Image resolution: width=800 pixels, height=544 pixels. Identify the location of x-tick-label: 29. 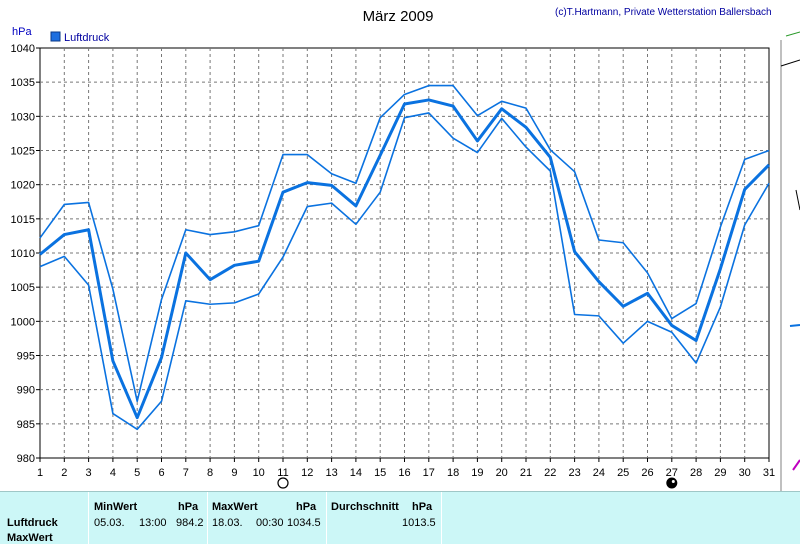
(720, 473).